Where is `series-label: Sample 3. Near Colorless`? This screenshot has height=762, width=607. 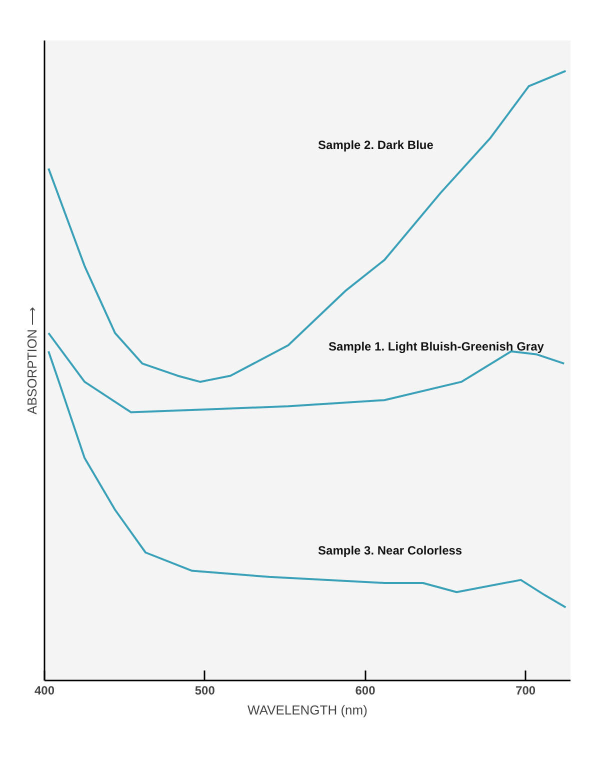
series-label: Sample 3. Near Colorless is located at coordinates (390, 550).